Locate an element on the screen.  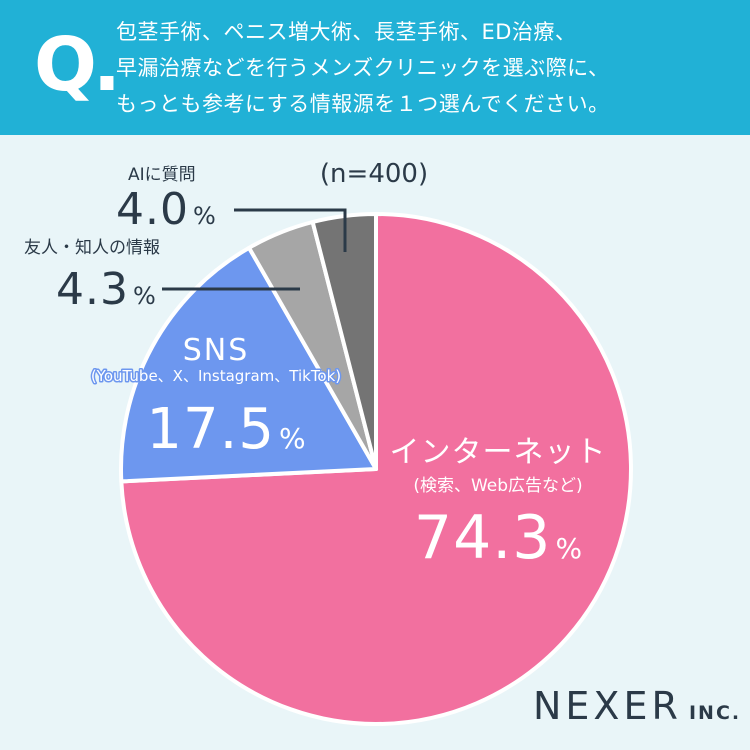
value-ai: 4.0% is located at coordinates (166, 209).